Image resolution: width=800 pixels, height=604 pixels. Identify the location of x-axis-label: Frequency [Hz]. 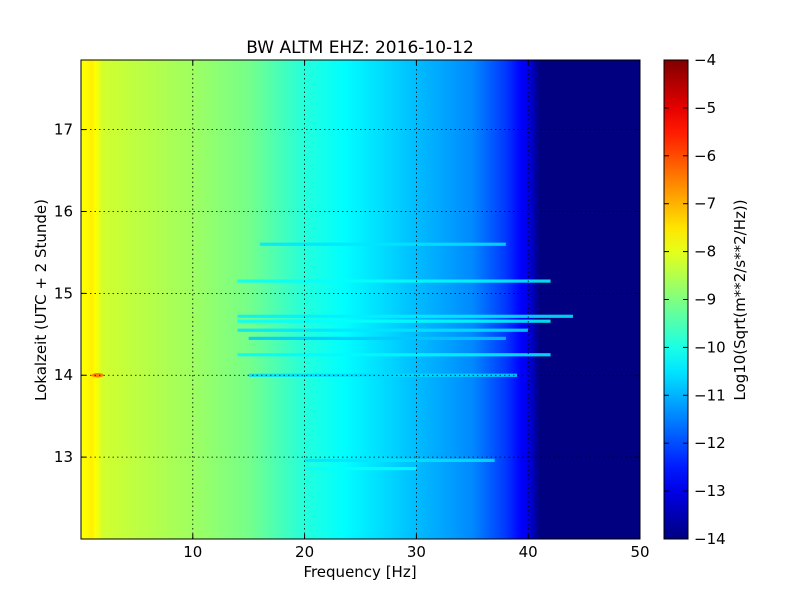
(359, 572).